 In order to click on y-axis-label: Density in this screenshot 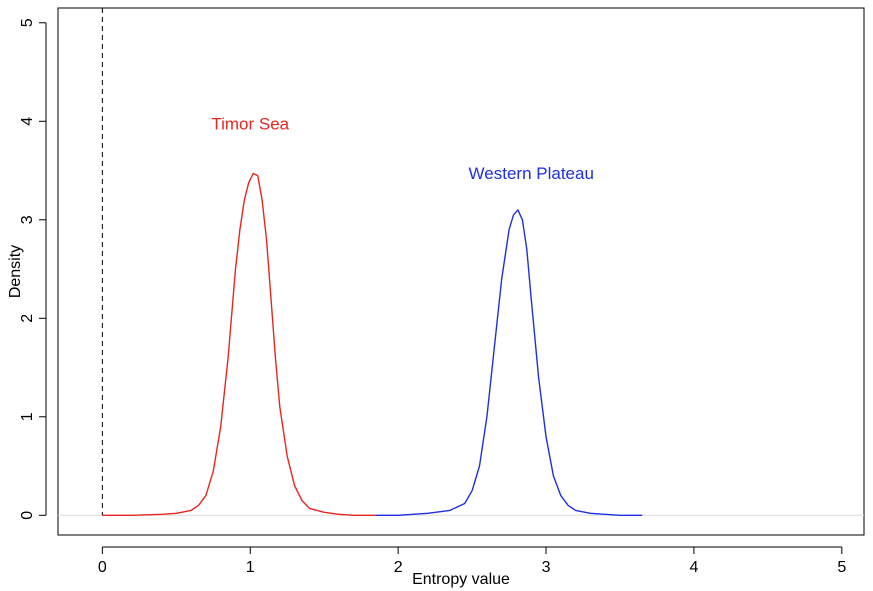, I will do `click(15, 271)`.